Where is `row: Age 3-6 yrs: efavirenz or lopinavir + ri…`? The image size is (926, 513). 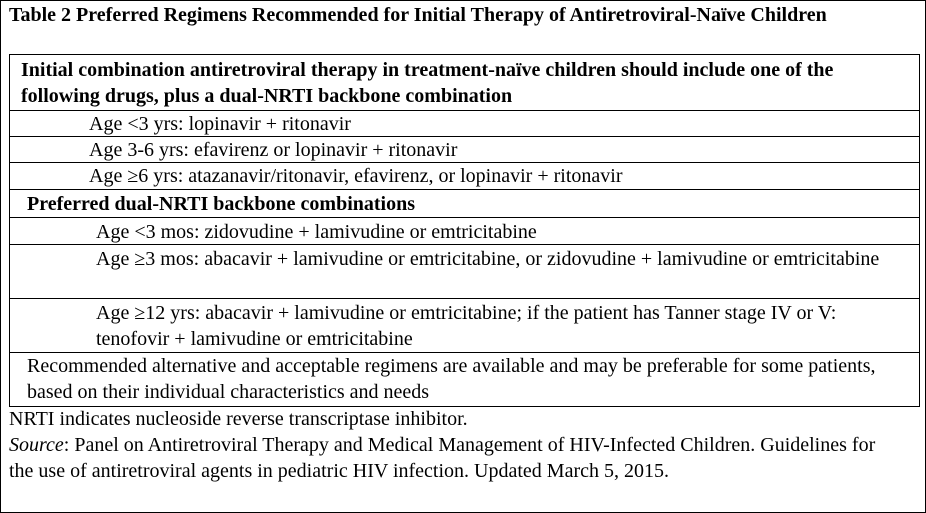 row: Age 3-6 yrs: efavirenz or lopinavir + ri… is located at coordinates (273, 150).